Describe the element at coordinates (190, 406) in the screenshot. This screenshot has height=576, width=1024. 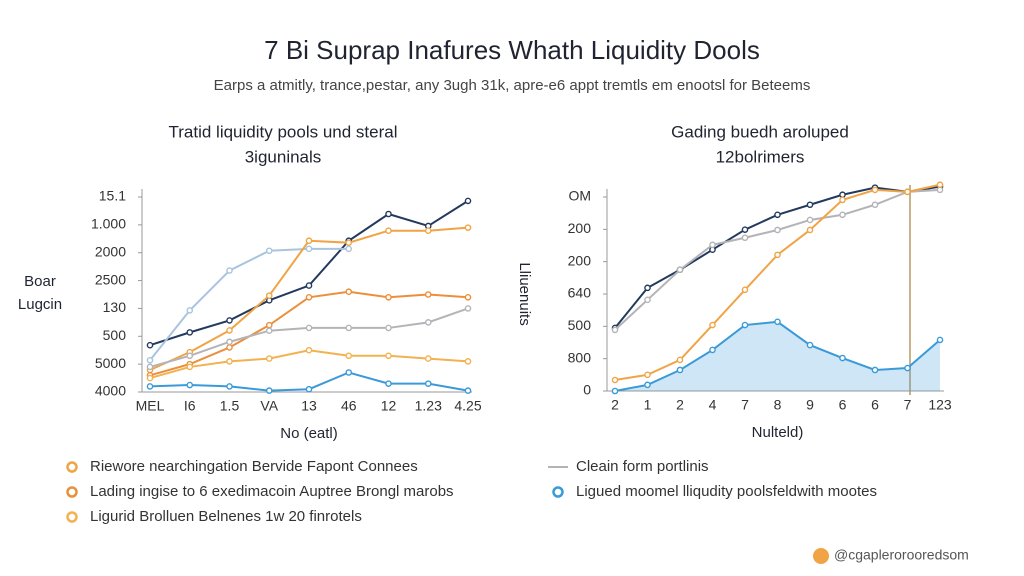
I see `x-tick-label: I6` at that location.